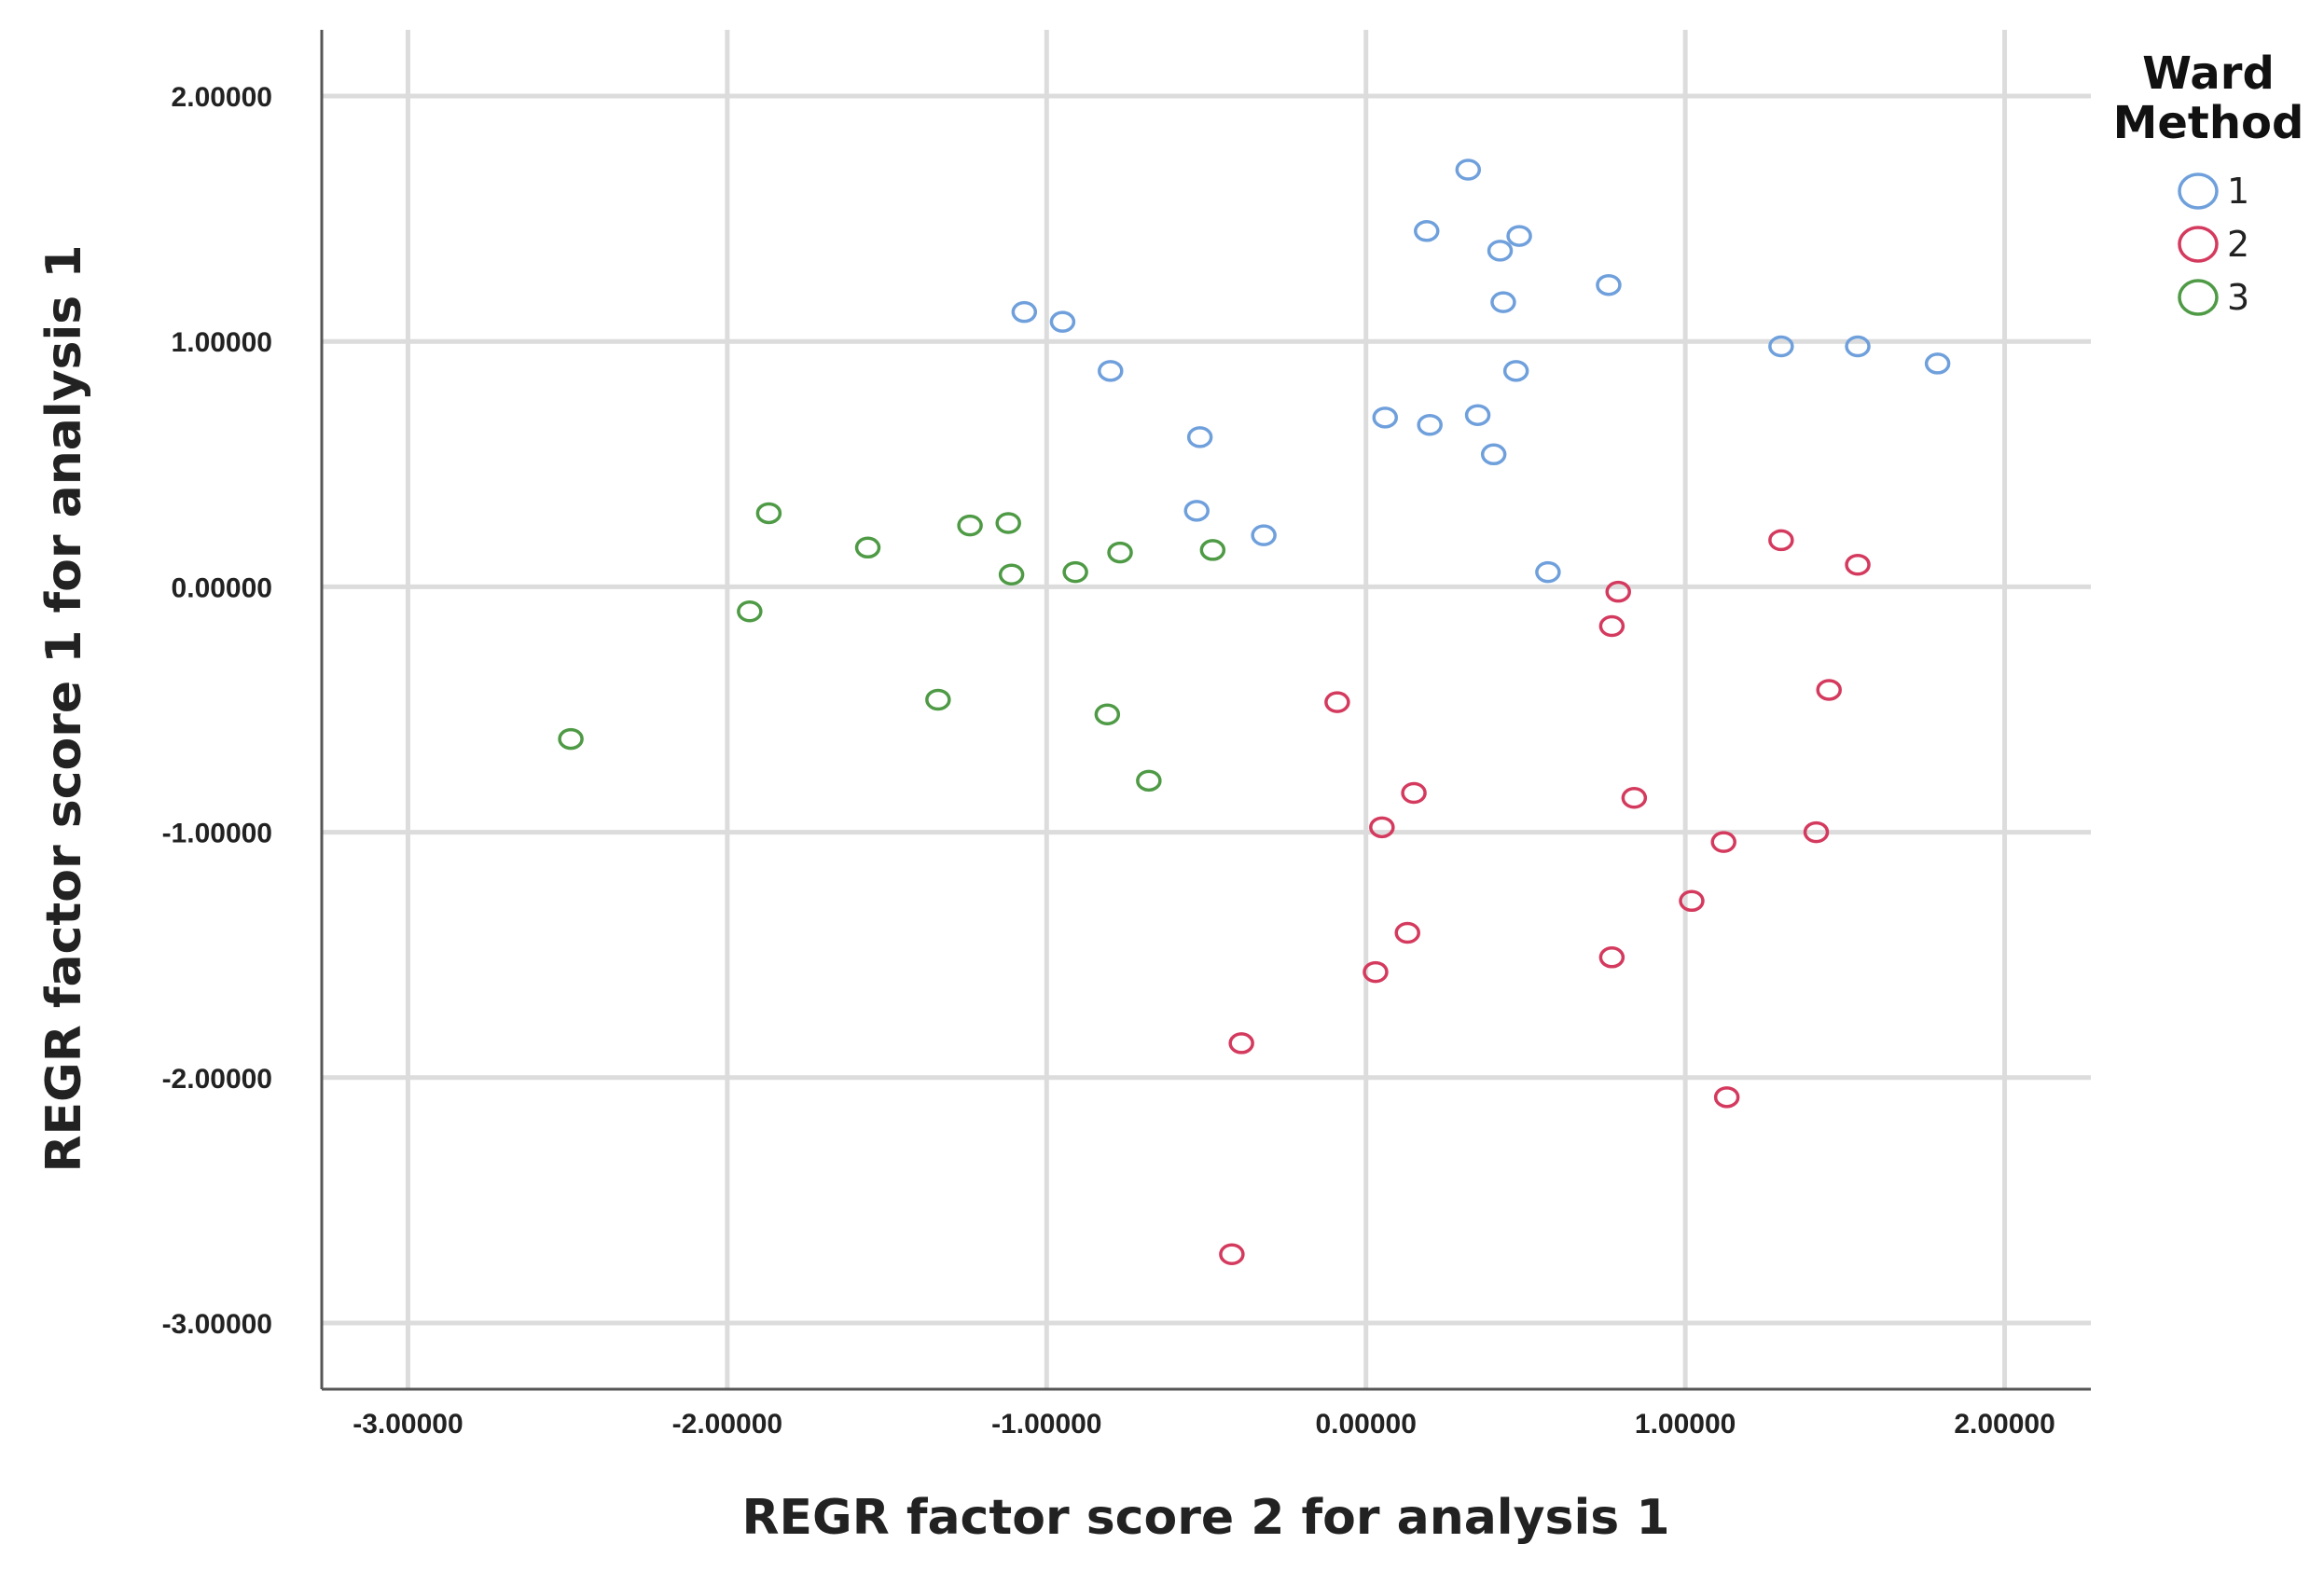 The width and height of the screenshot is (2324, 1571). What do you see at coordinates (727, 1424) in the screenshot?
I see `x-tick-label: -2.00000` at bounding box center [727, 1424].